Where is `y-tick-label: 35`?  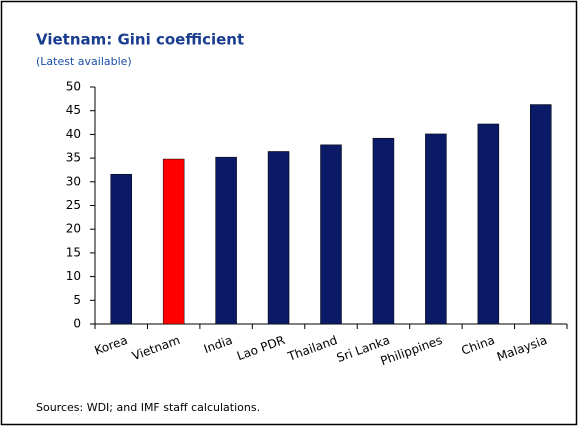 y-tick-label: 35 is located at coordinates (73, 158).